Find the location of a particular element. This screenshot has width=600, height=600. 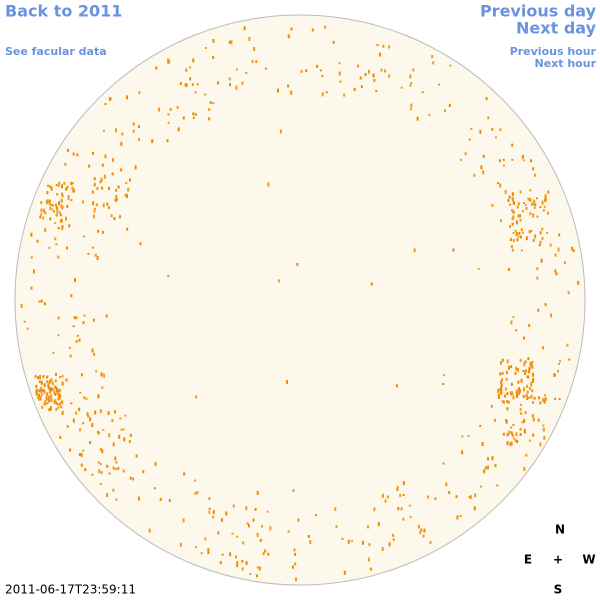

previous-hour-link: Previous hour is located at coordinates (553, 51).